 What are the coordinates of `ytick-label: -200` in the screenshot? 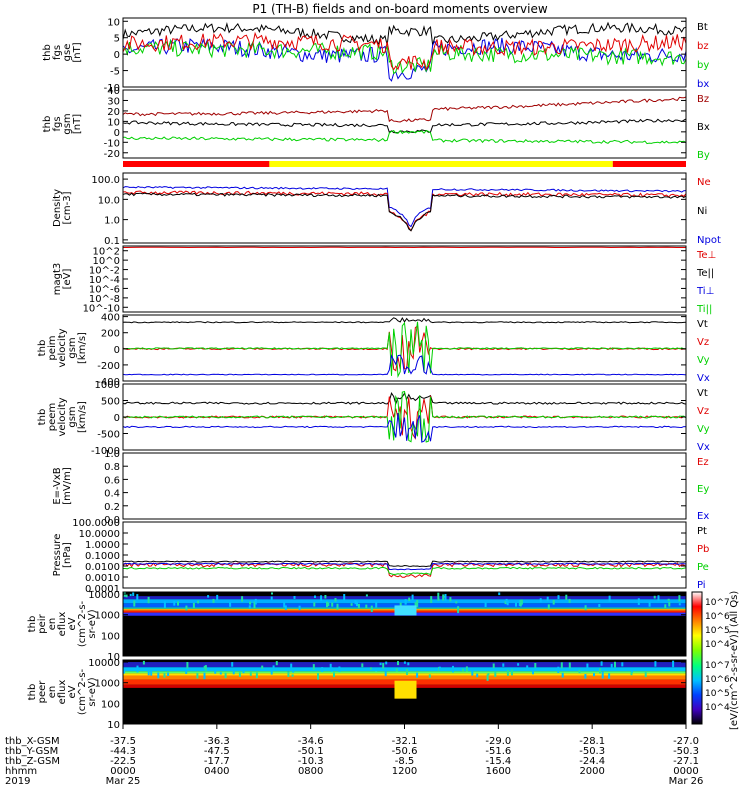 It's located at (108, 366).